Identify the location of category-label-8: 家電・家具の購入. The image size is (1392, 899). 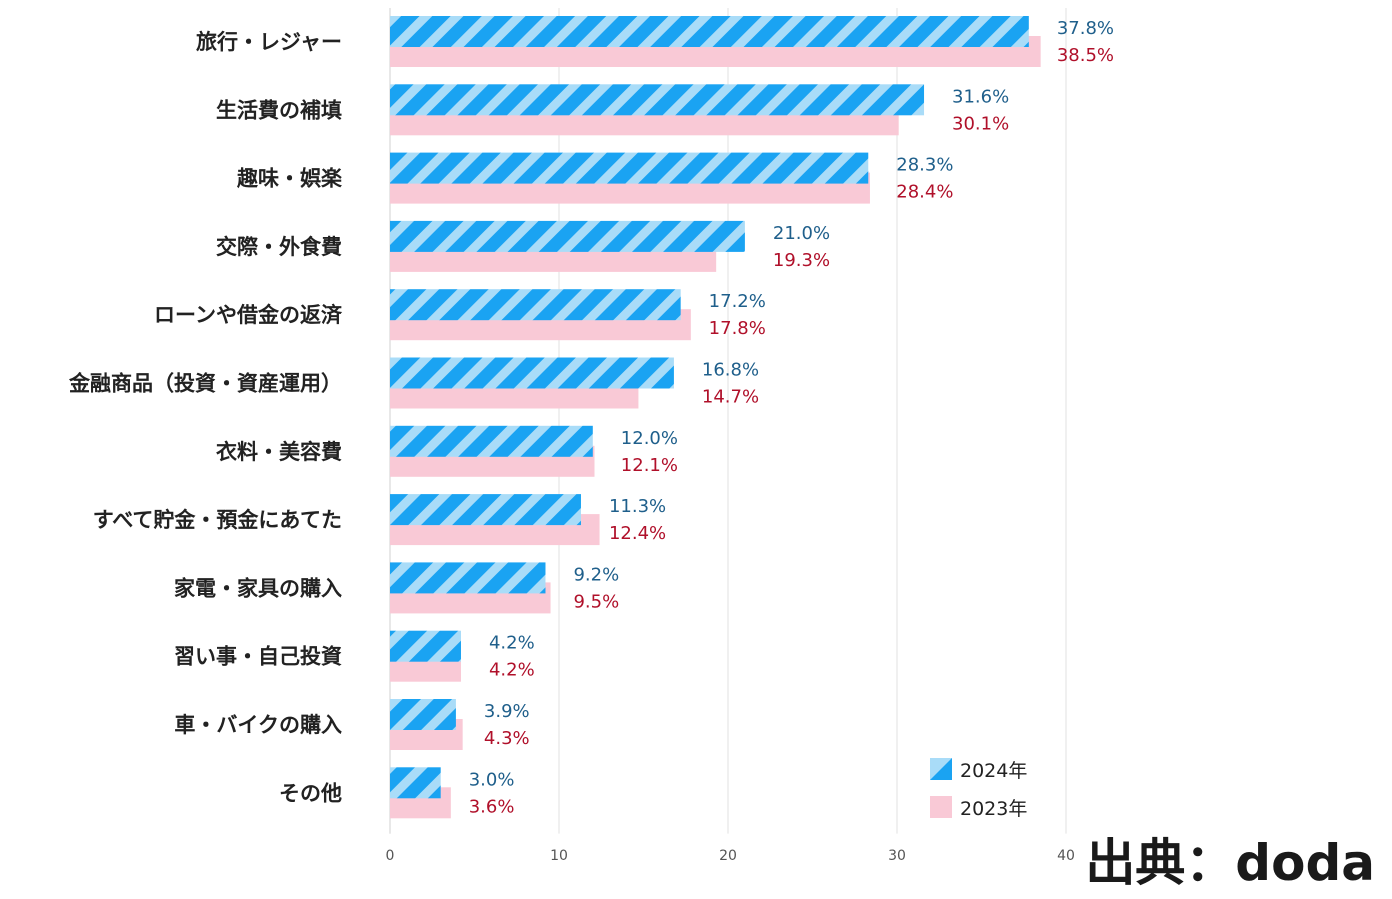
(258, 588).